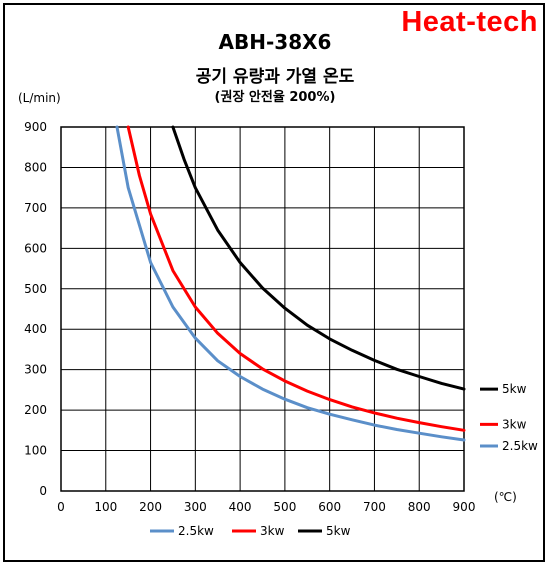 This screenshot has width=550, height=567. Describe the element at coordinates (35, 370) in the screenshot. I see `y-tick-label: 300` at that location.